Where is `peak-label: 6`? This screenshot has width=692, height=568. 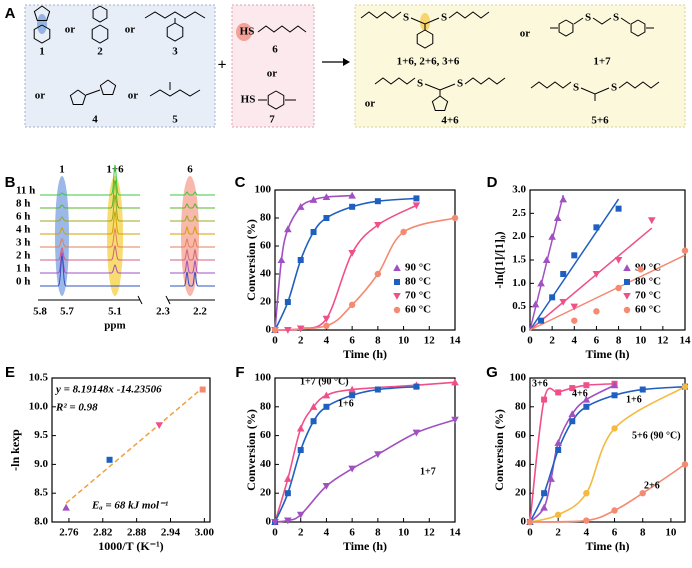 peak-label: 6 is located at coordinates (190, 170).